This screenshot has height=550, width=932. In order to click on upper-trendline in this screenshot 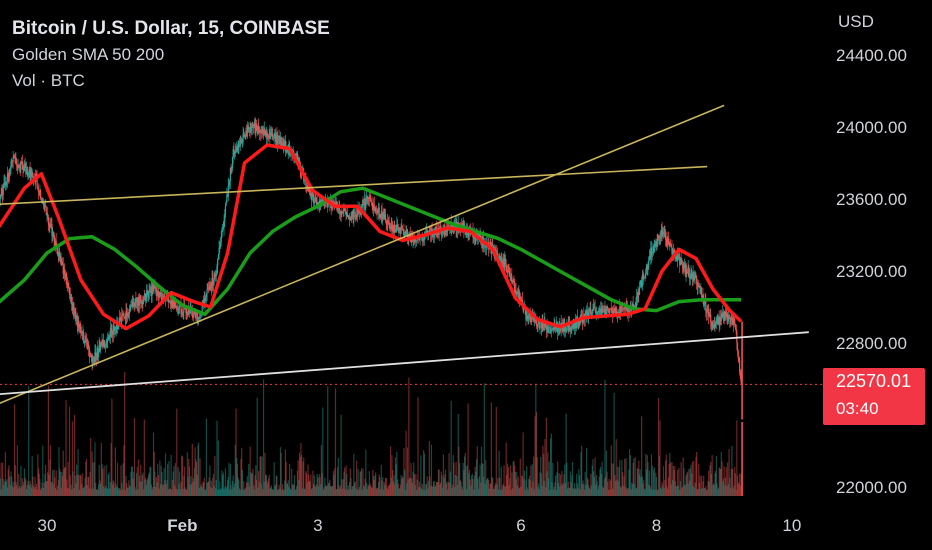, I will do `click(354, 186)`.